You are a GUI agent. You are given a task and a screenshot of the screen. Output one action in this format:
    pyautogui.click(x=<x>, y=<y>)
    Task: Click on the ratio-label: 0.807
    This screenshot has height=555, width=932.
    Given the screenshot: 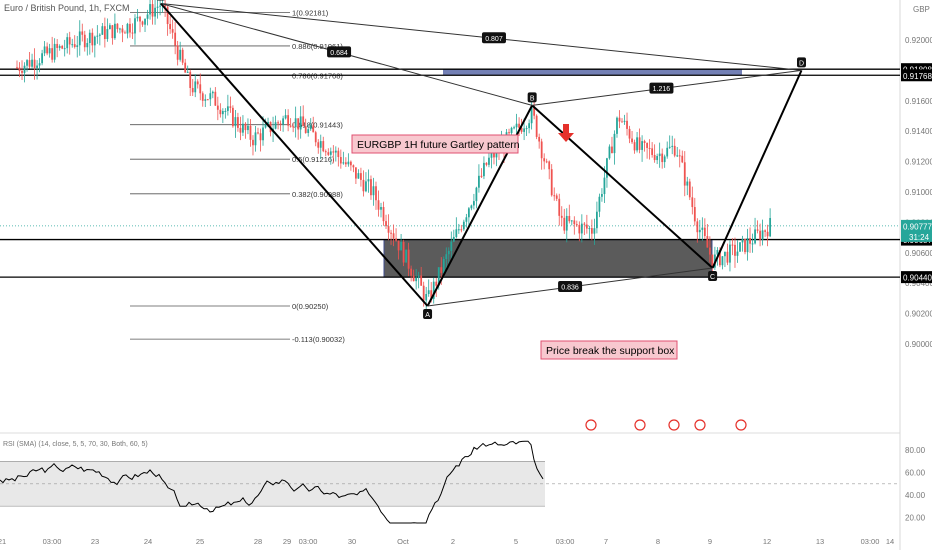 What is the action you would take?
    pyautogui.click(x=494, y=39)
    